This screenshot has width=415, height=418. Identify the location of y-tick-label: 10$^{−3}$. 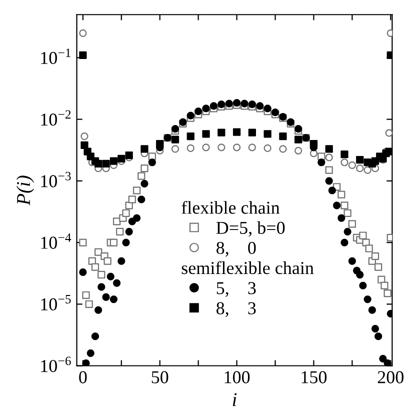
(56, 180).